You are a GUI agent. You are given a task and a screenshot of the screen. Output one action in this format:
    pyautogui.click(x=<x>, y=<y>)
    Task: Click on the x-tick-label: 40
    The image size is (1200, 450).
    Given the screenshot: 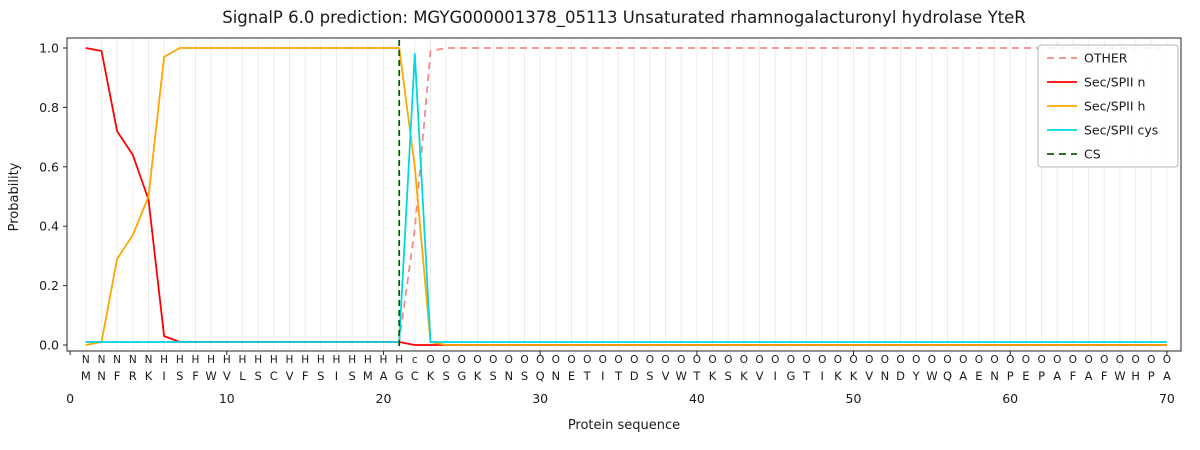 What is the action you would take?
    pyautogui.click(x=697, y=398)
    